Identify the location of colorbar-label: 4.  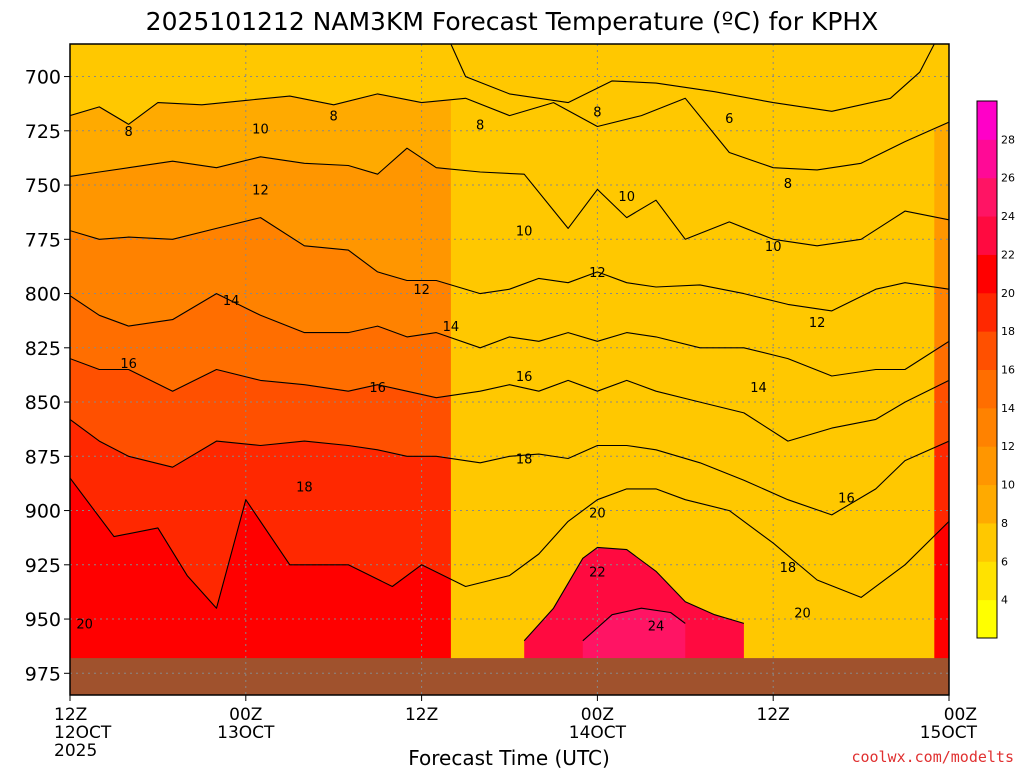
(1004, 600).